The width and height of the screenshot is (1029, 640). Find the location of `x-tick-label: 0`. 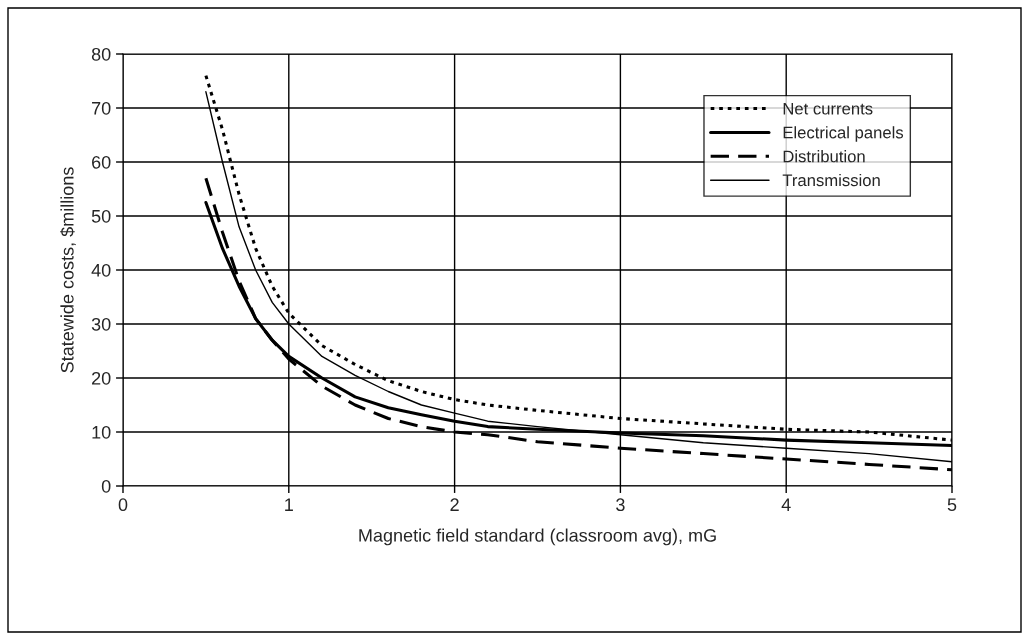

x-tick-label: 0 is located at coordinates (123, 505).